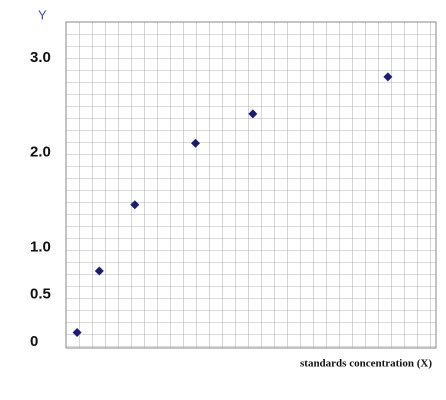 The width and height of the screenshot is (446, 400). What do you see at coordinates (42, 14) in the screenshot?
I see `y-axis-label: Y` at bounding box center [42, 14].